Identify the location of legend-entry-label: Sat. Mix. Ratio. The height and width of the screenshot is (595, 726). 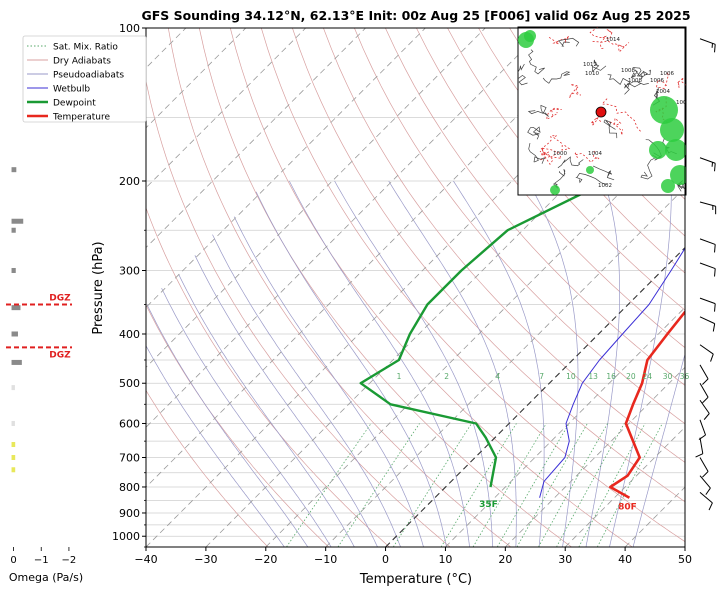
(85, 48).